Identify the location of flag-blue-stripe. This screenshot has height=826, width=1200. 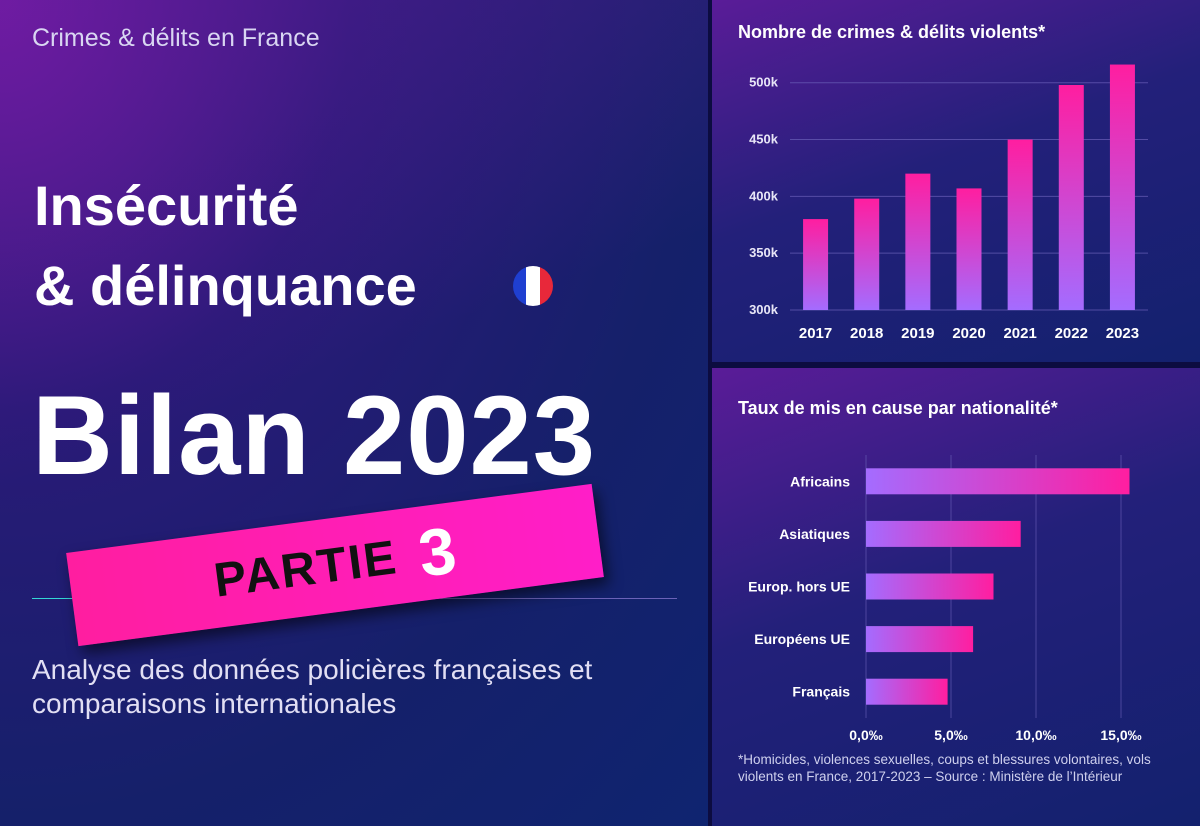
(520, 286).